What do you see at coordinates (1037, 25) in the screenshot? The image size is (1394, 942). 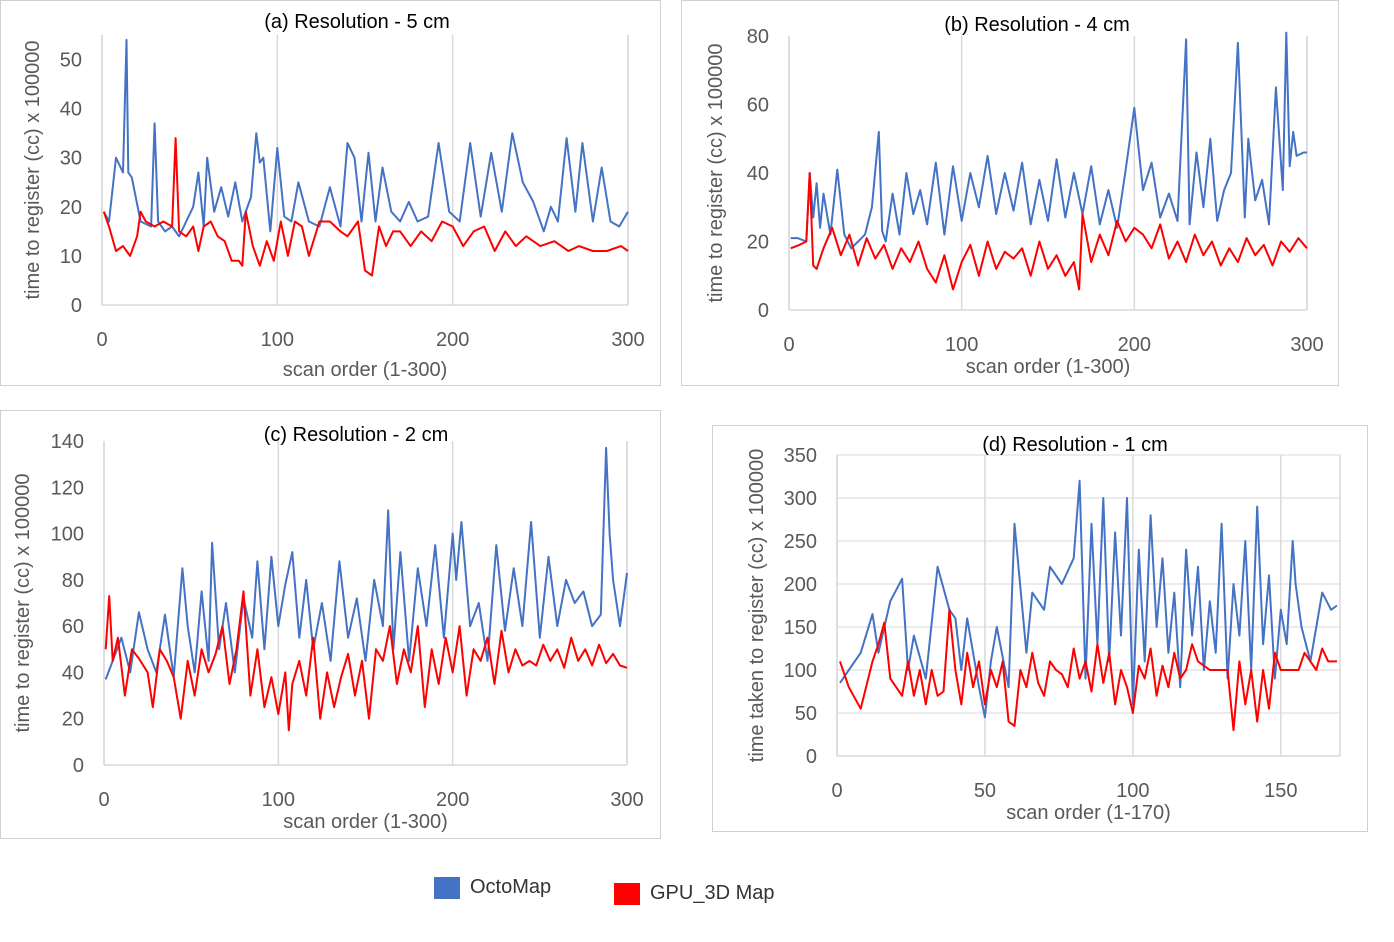 I see `chart-title: (b) Resolution - 4 cm` at bounding box center [1037, 25].